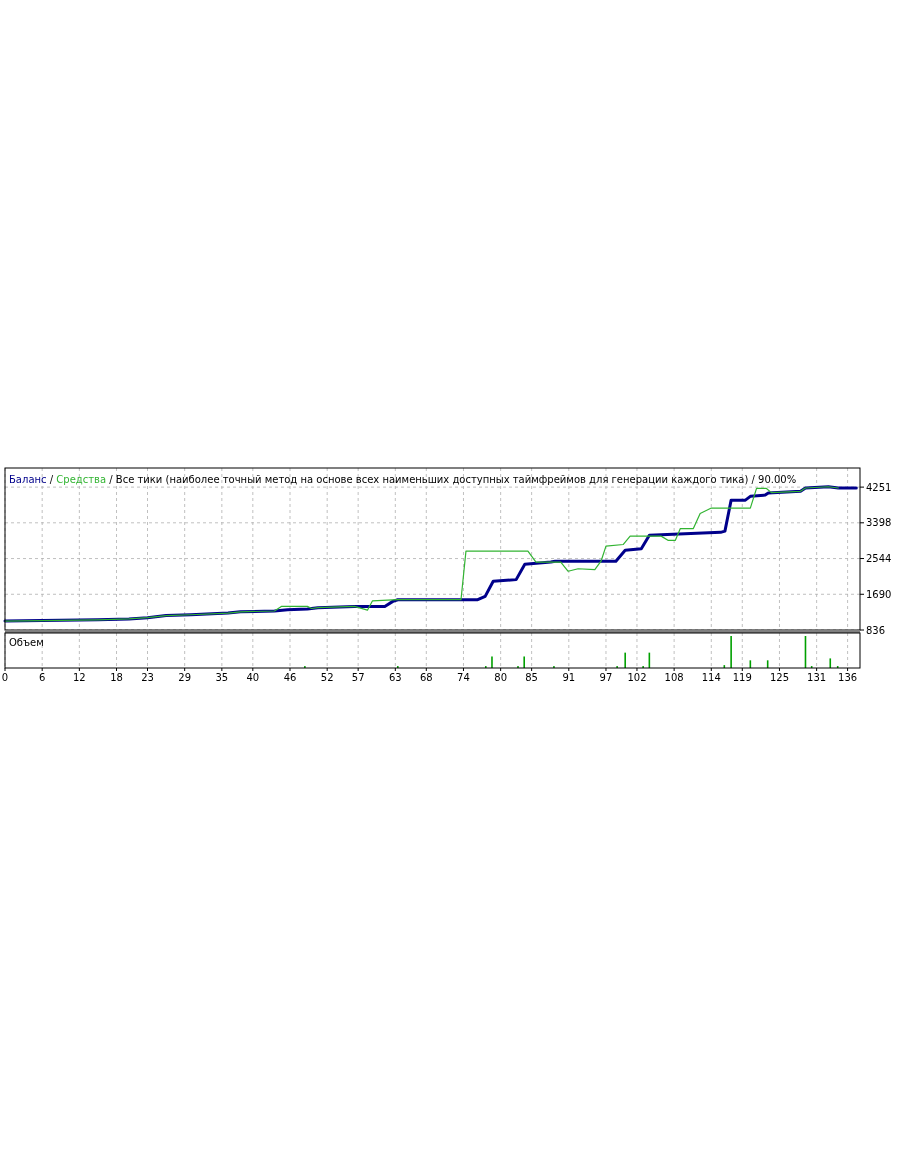 The image size is (910, 1155). What do you see at coordinates (26, 642) in the screenshot?
I see `chart-title: Объем` at bounding box center [26, 642].